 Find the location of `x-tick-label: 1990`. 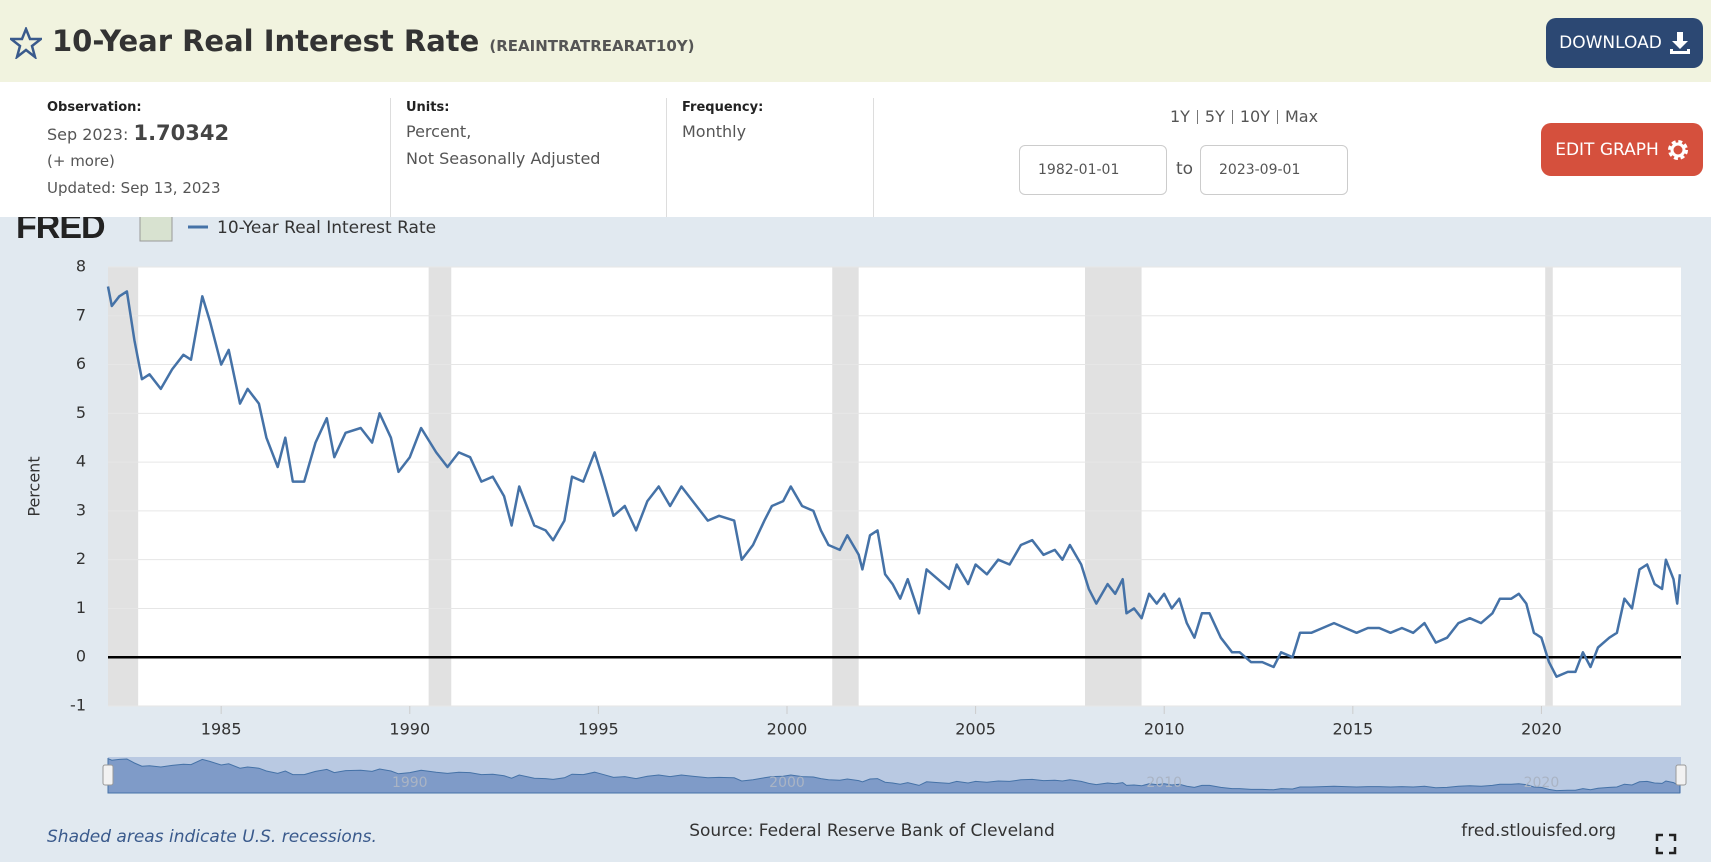

x-tick-label: 1990 is located at coordinates (409, 729).